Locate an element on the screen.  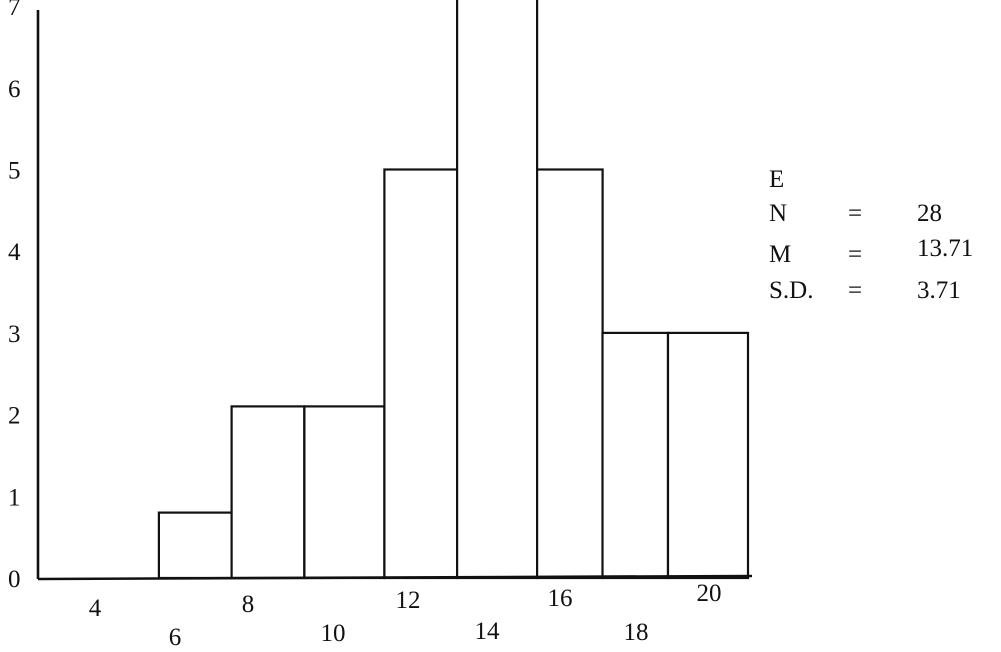
x-axis-line is located at coordinates (395, 577).